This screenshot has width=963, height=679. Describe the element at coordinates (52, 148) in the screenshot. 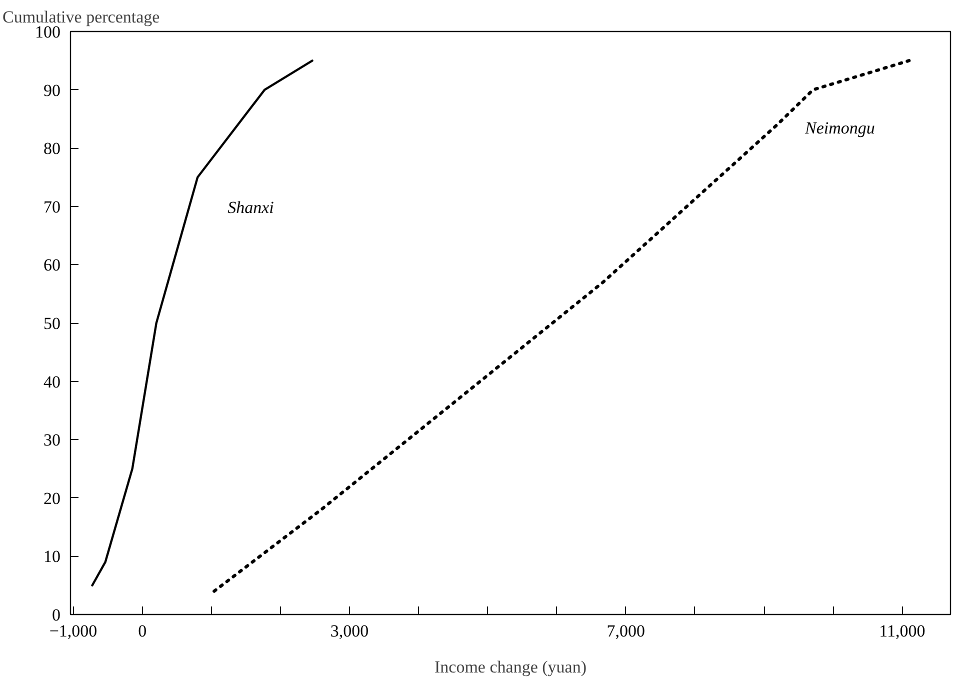

I see `y-tick-label: 80` at that location.